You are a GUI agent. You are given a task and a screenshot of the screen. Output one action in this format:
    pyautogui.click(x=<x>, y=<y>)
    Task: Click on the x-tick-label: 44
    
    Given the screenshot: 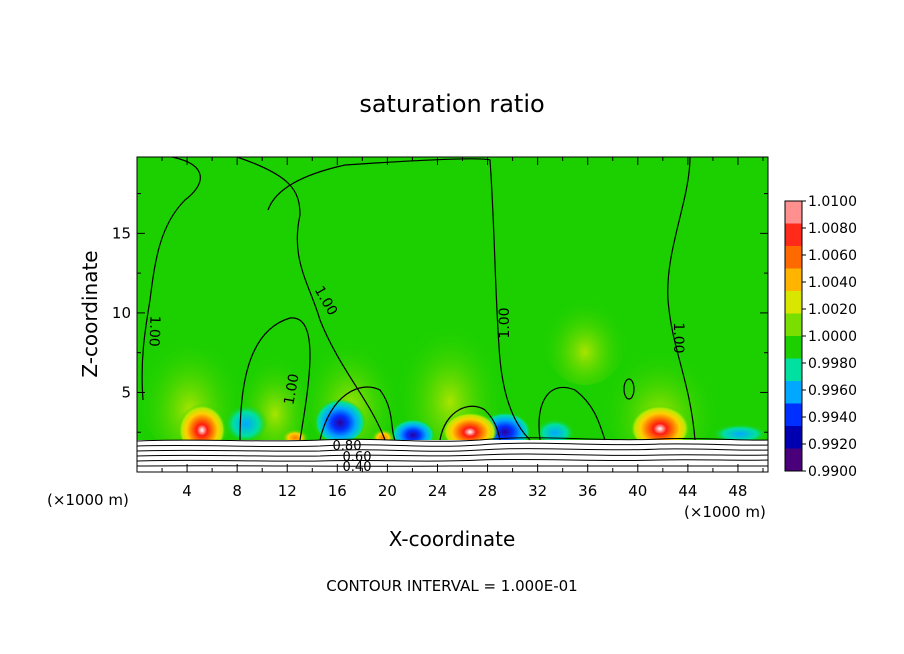 What is the action you would take?
    pyautogui.click(x=687, y=491)
    